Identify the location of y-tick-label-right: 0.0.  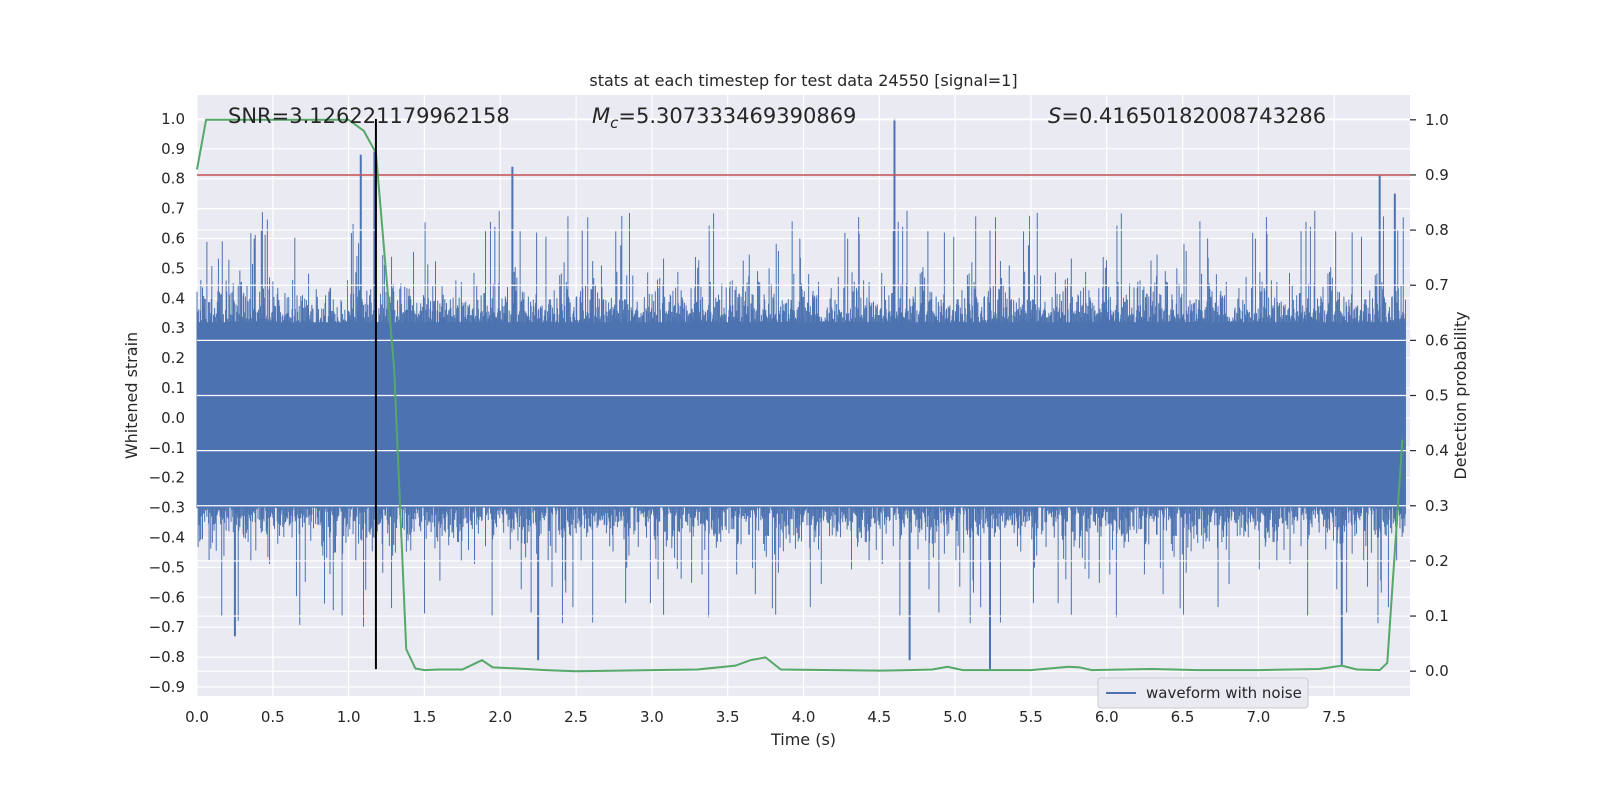
(1437, 671).